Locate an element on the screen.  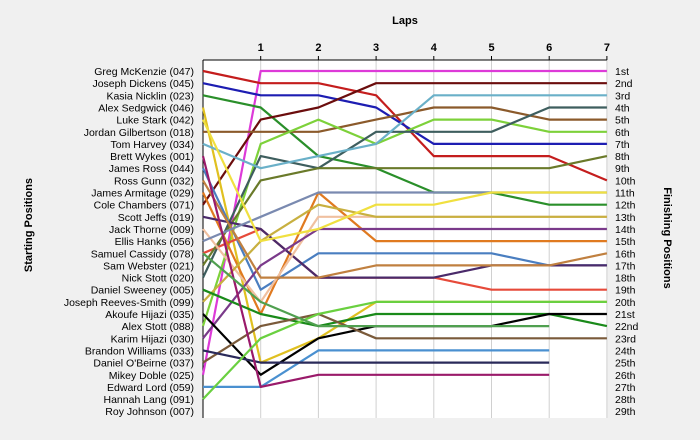
finish-label: 28th is located at coordinates (625, 400).